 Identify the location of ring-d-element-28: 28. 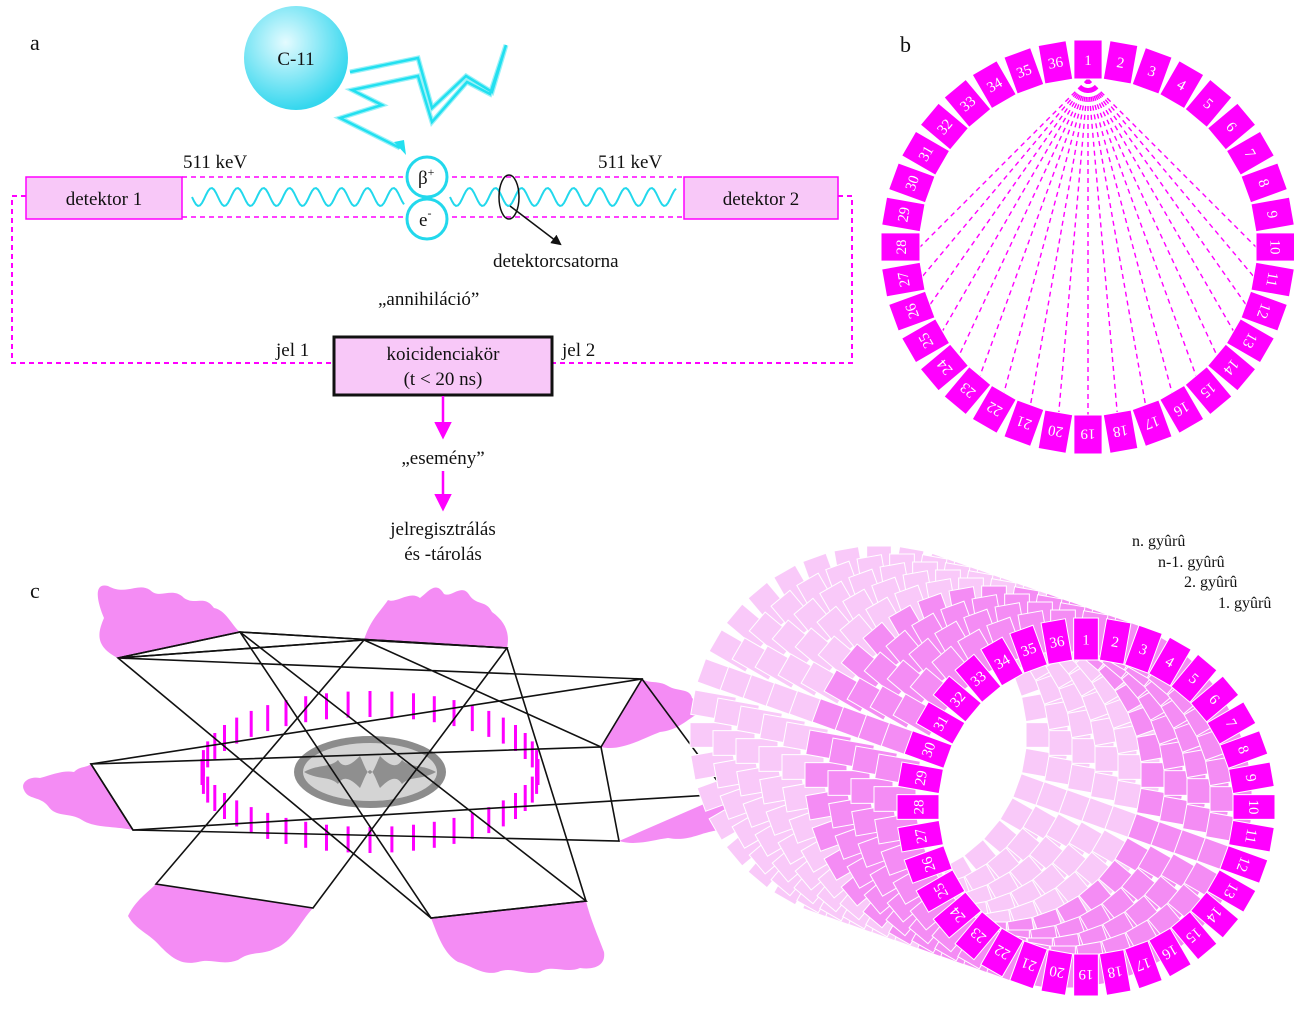
(918, 807).